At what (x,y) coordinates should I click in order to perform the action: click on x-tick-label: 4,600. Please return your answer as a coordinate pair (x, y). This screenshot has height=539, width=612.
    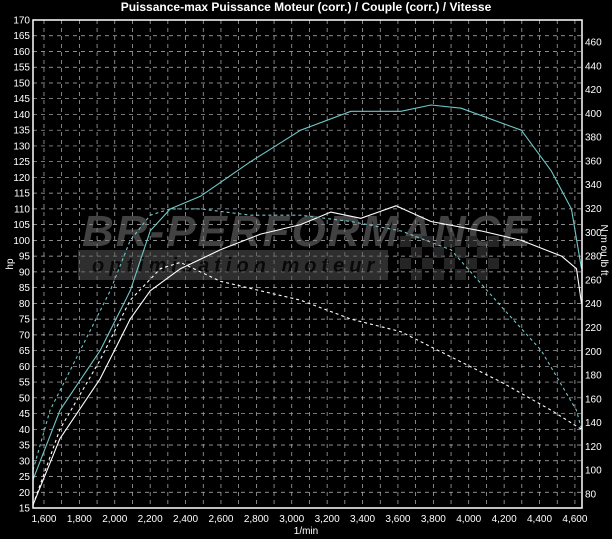
    Looking at the image, I should click on (574, 519).